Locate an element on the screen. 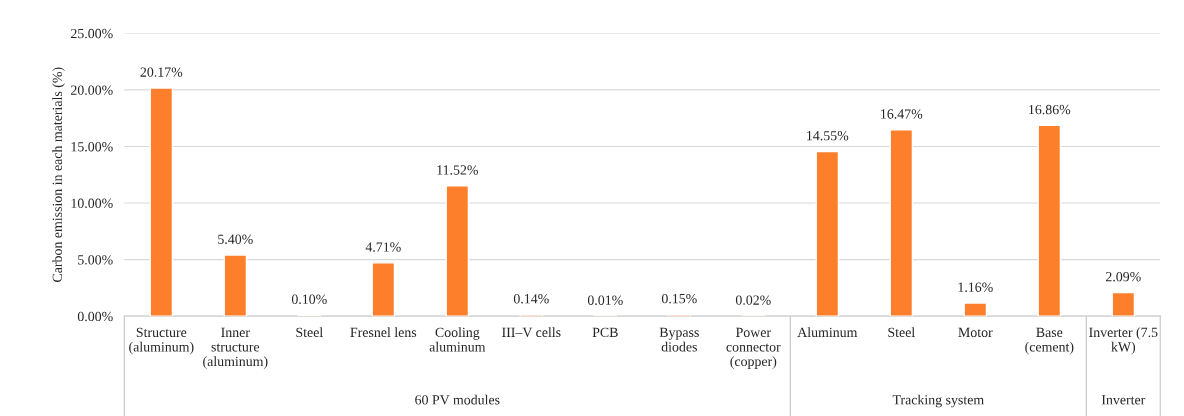  x-tick-label: PCB is located at coordinates (605, 332).